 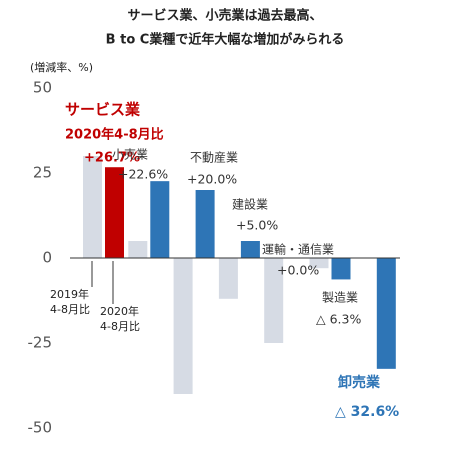 What do you see at coordinates (119, 311) in the screenshot?
I see `legend-line: 2020年` at bounding box center [119, 311].